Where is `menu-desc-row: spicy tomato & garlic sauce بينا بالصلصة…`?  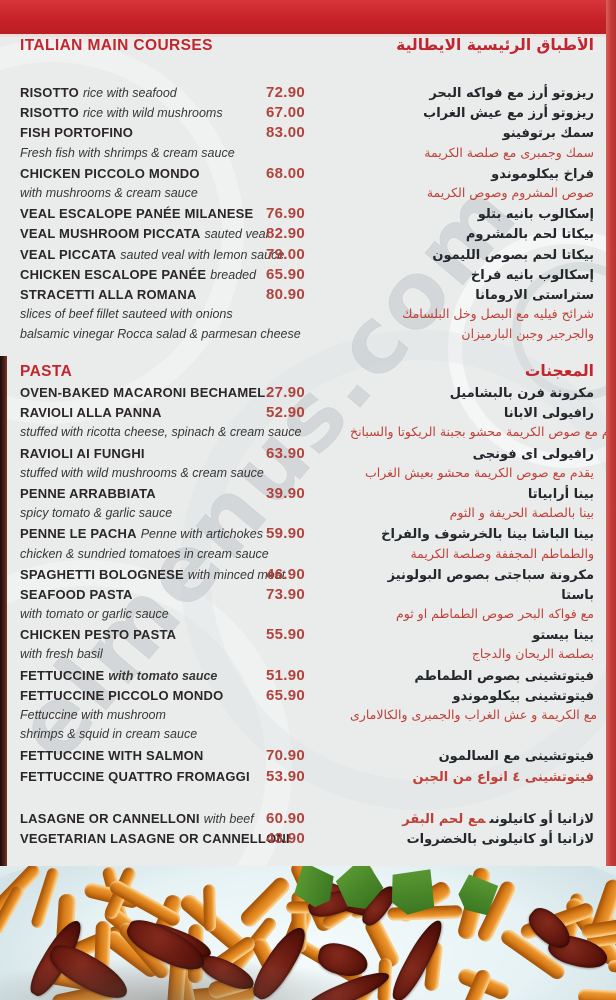 menu-desc-row: spicy tomato & garlic sauce بينا بالصلصة… is located at coordinates (307, 515).